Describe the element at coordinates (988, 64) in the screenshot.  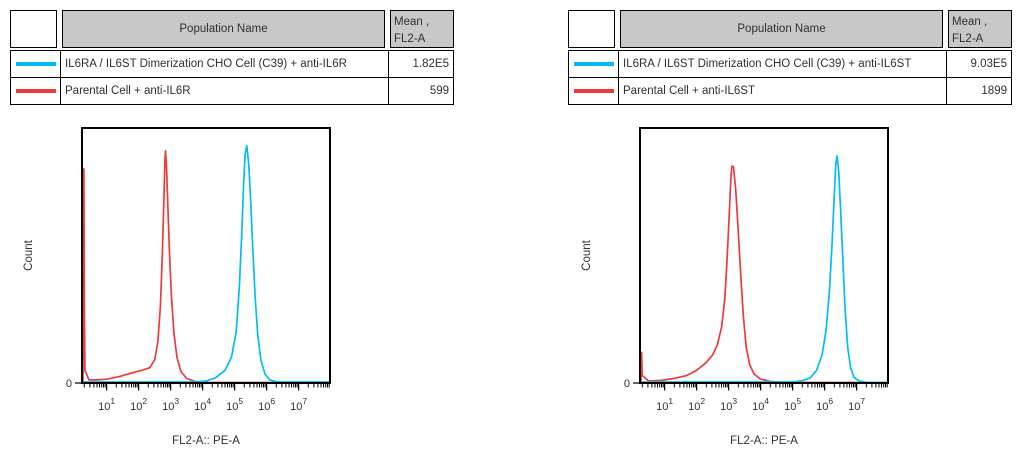
I see `mean-value: 9.03E5` at that location.